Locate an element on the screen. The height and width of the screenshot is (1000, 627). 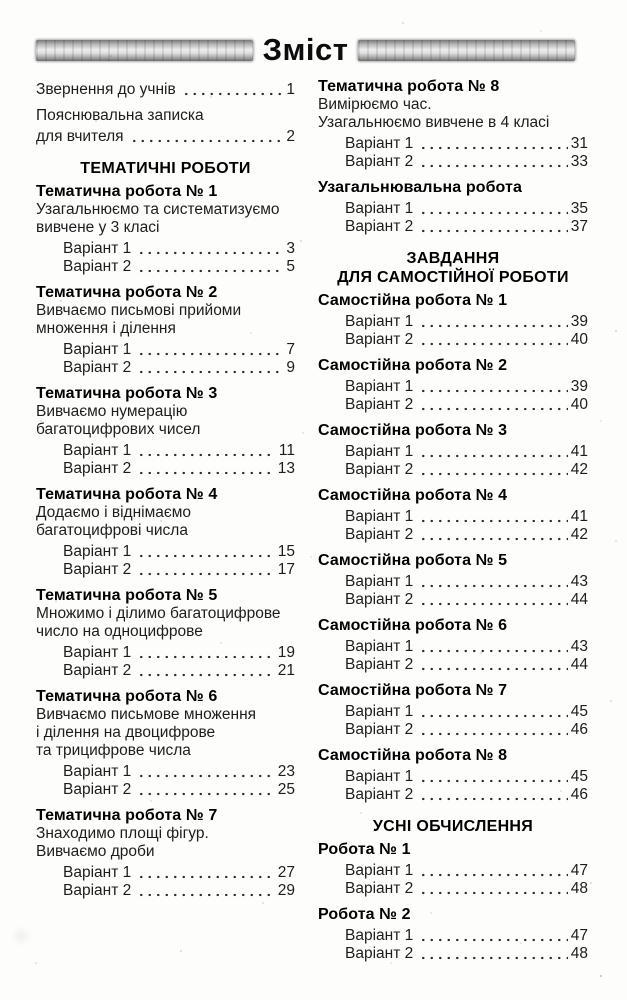
toc-row: Варіант 1 47 is located at coordinates (453, 871).